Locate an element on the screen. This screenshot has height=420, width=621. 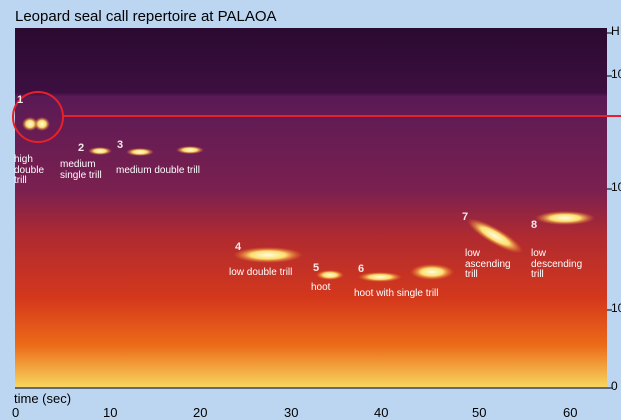
x-tick-label: 20 is located at coordinates (200, 412).